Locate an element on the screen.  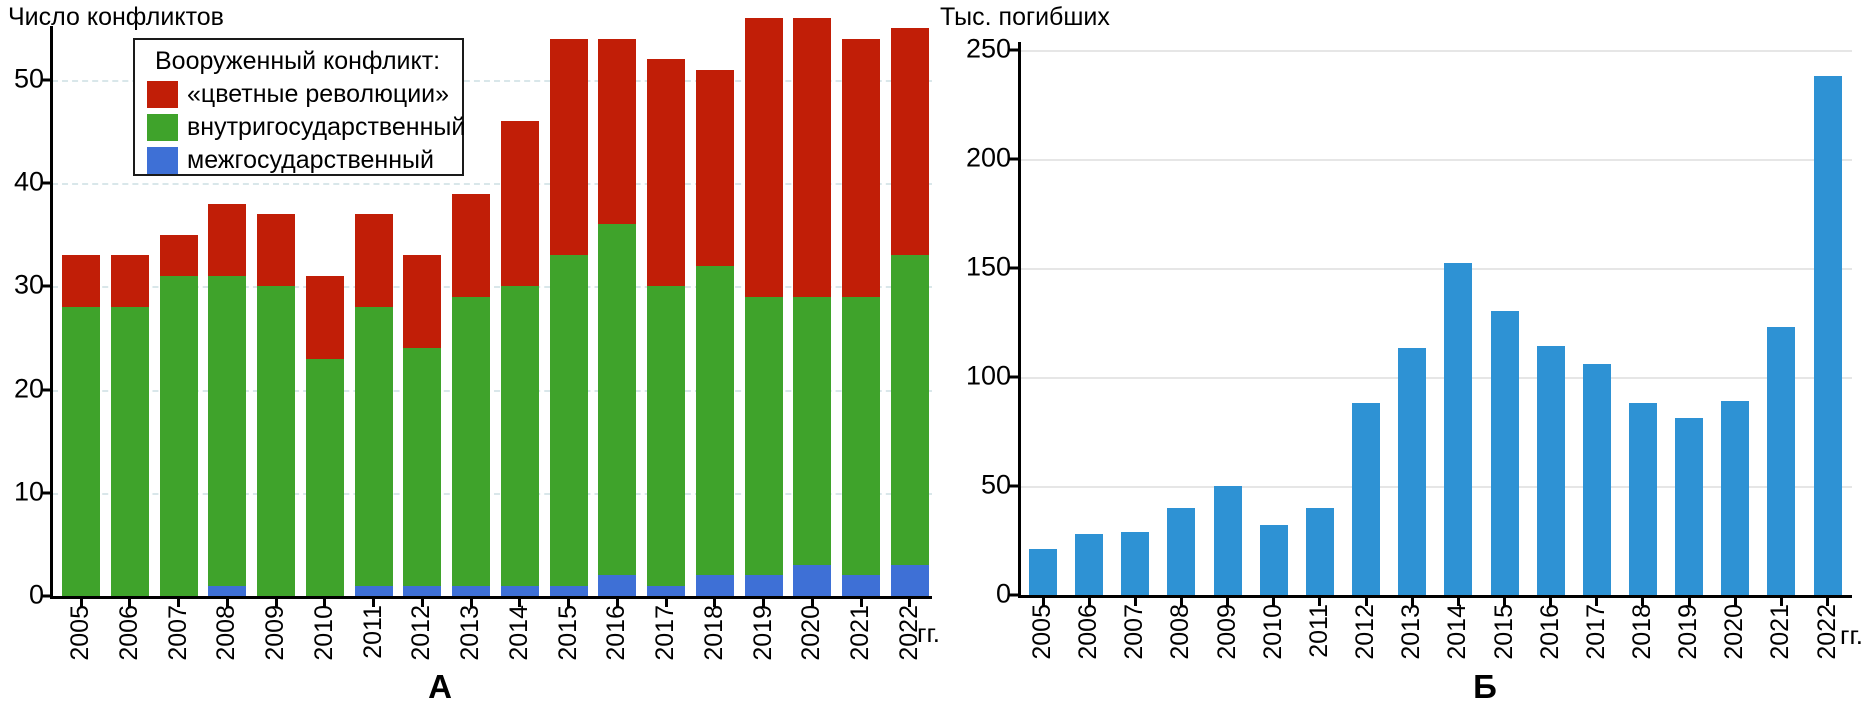
x-tick-label: 2020 is located at coordinates (811, 633).